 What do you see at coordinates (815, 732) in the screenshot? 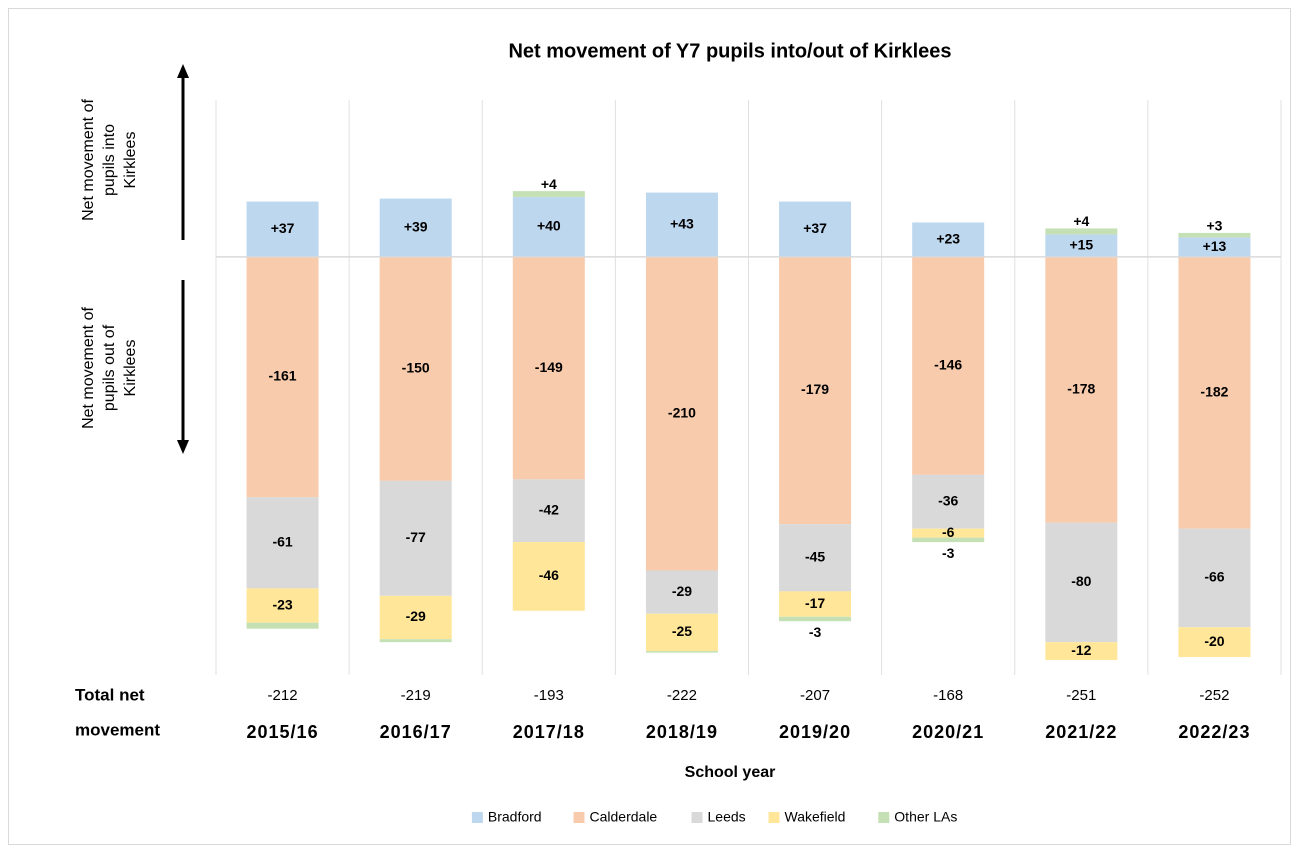
I see `x-tick-label: 2019/20` at bounding box center [815, 732].